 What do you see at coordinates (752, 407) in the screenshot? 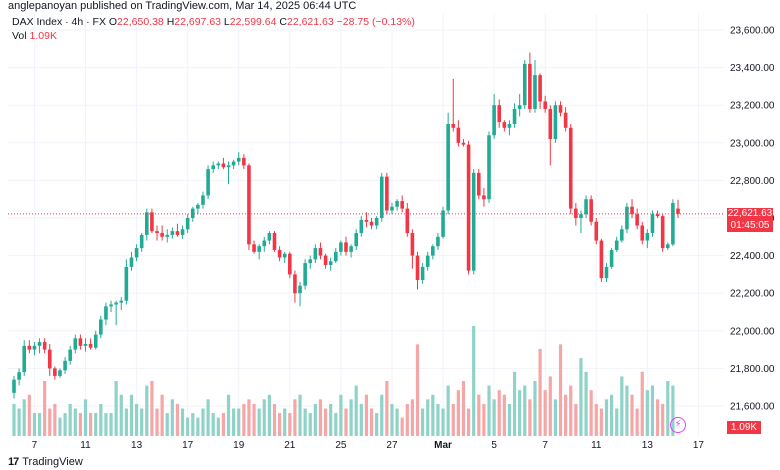
I see `y-tick-label: 21,600.00` at bounding box center [752, 407].